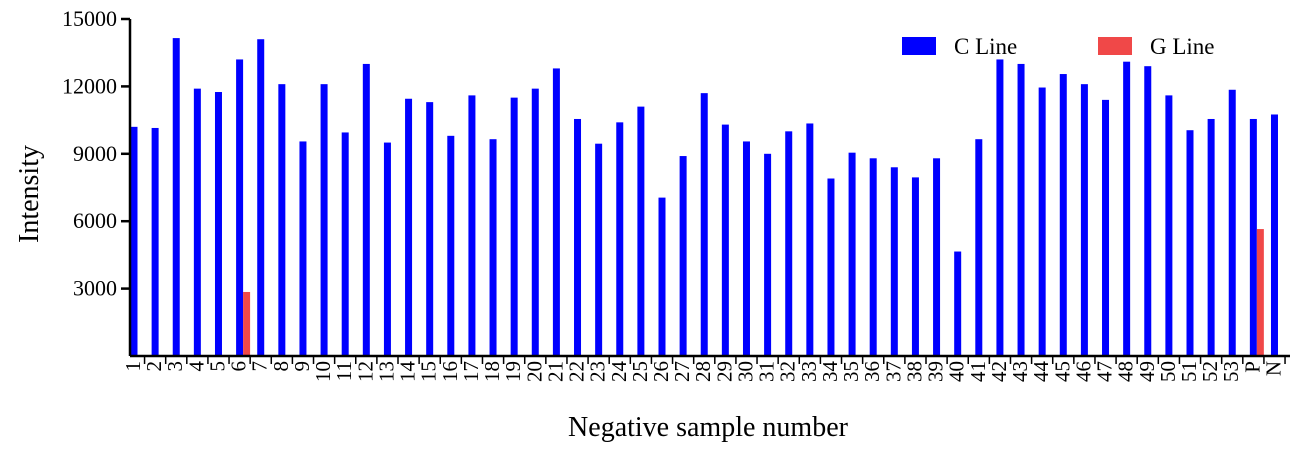  Describe the element at coordinates (936, 371) in the screenshot. I see `x-tick-label: 39` at that location.